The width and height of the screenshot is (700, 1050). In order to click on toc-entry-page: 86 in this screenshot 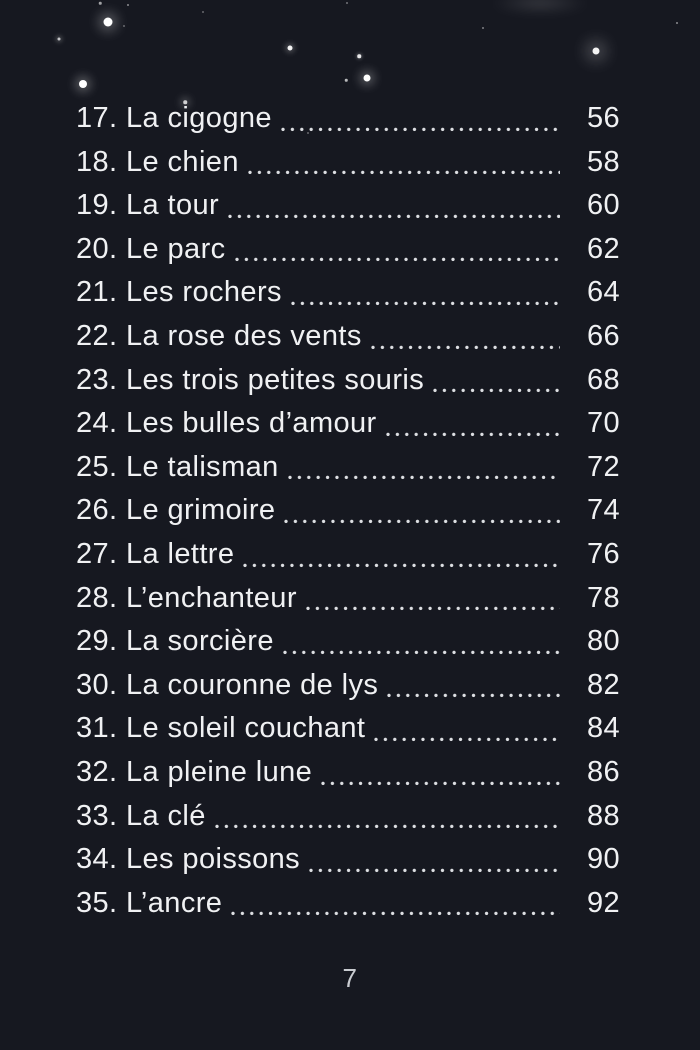, I will do `click(603, 771)`.